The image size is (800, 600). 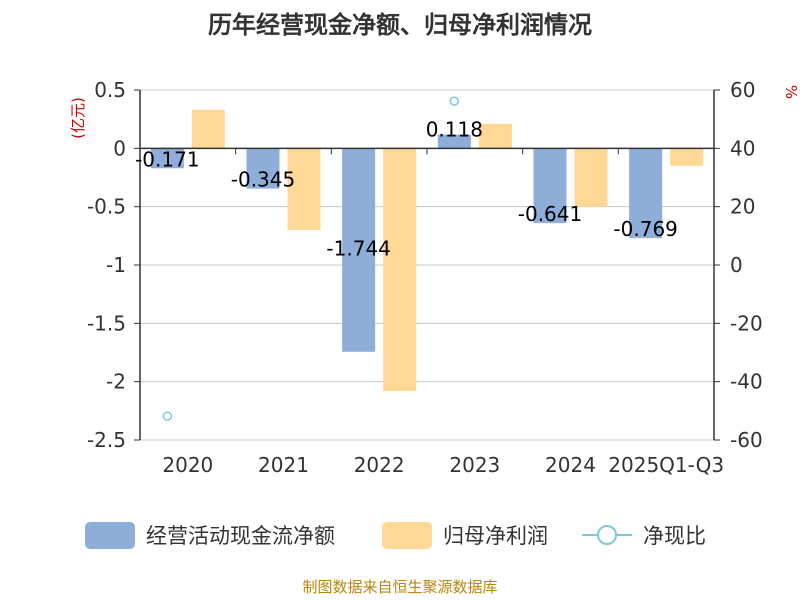 What do you see at coordinates (607, 535) in the screenshot?
I see `legend-marker-ratio` at bounding box center [607, 535].